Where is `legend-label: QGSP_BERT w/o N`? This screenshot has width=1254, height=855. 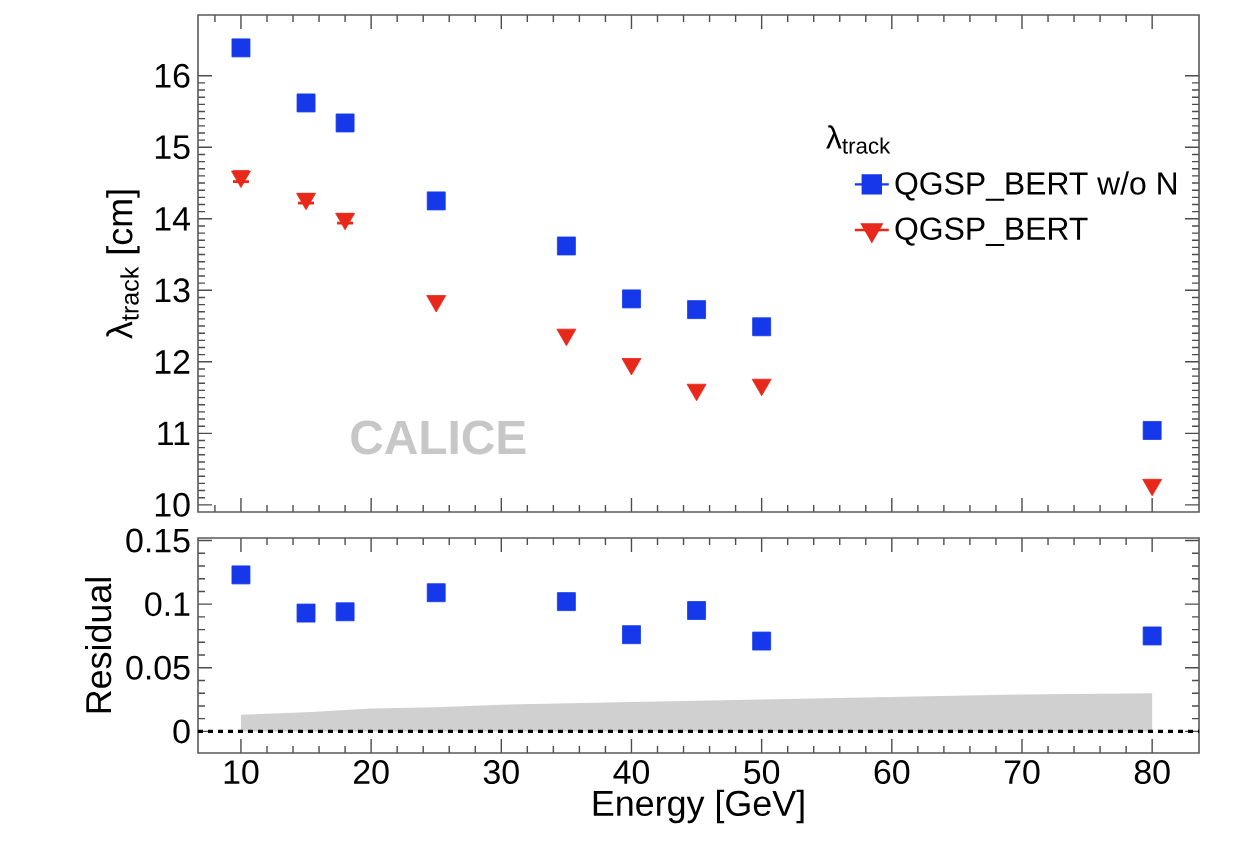 legend-label: QGSP_BERT w/o N is located at coordinates (1036, 186).